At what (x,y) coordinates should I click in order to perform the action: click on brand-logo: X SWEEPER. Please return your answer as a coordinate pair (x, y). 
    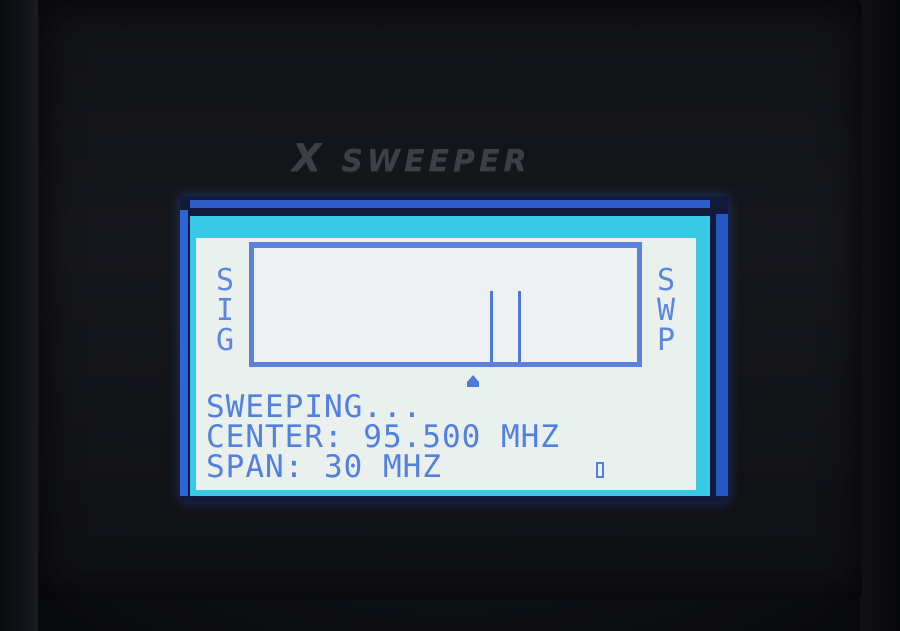
    Looking at the image, I should click on (462, 158).